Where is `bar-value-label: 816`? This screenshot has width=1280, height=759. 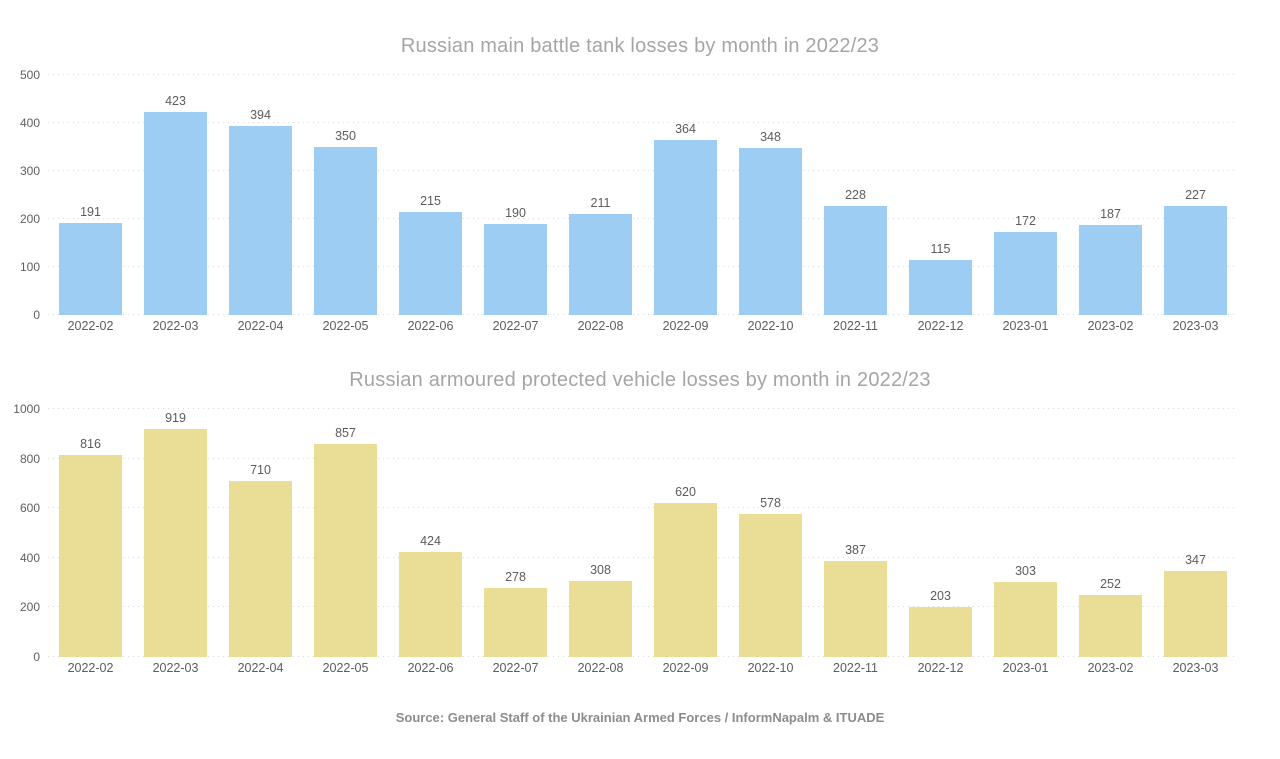 bar-value-label: 816 is located at coordinates (90, 443).